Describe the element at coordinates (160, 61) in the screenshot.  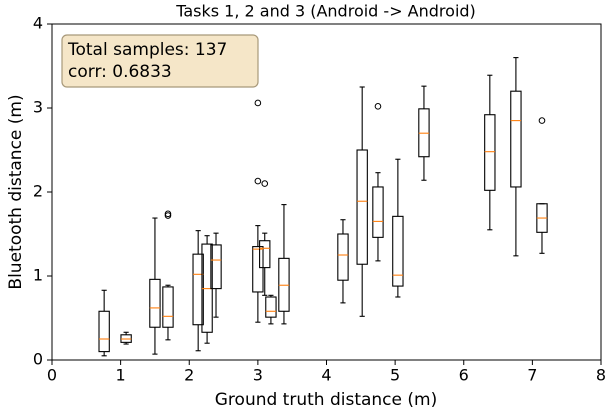
I see `annotation-box` at that location.